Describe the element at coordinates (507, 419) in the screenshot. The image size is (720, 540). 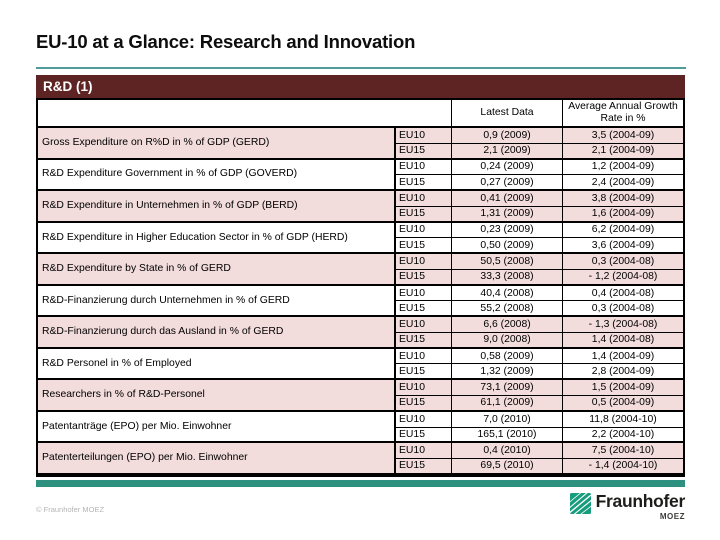
I see `latest-data-cell: 7,0 (2010)` at that location.